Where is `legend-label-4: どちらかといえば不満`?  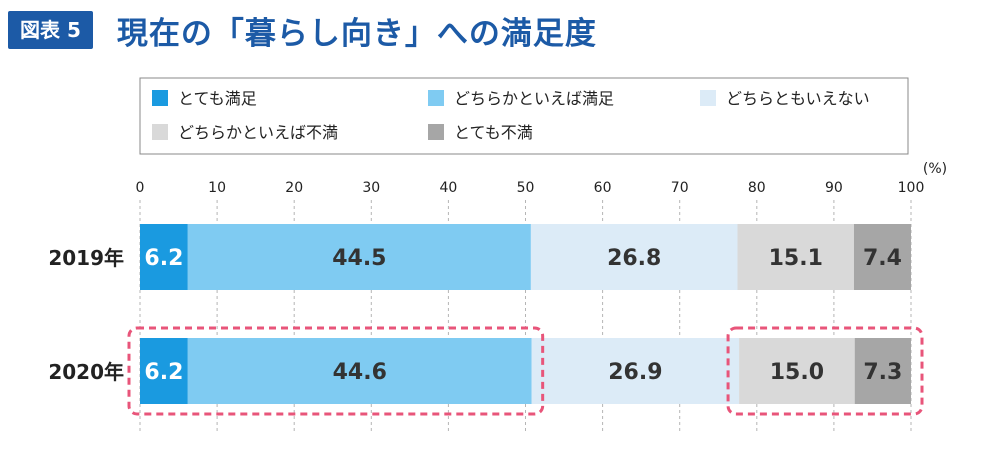
legend-label-4: どちらかといえば不満 is located at coordinates (258, 132).